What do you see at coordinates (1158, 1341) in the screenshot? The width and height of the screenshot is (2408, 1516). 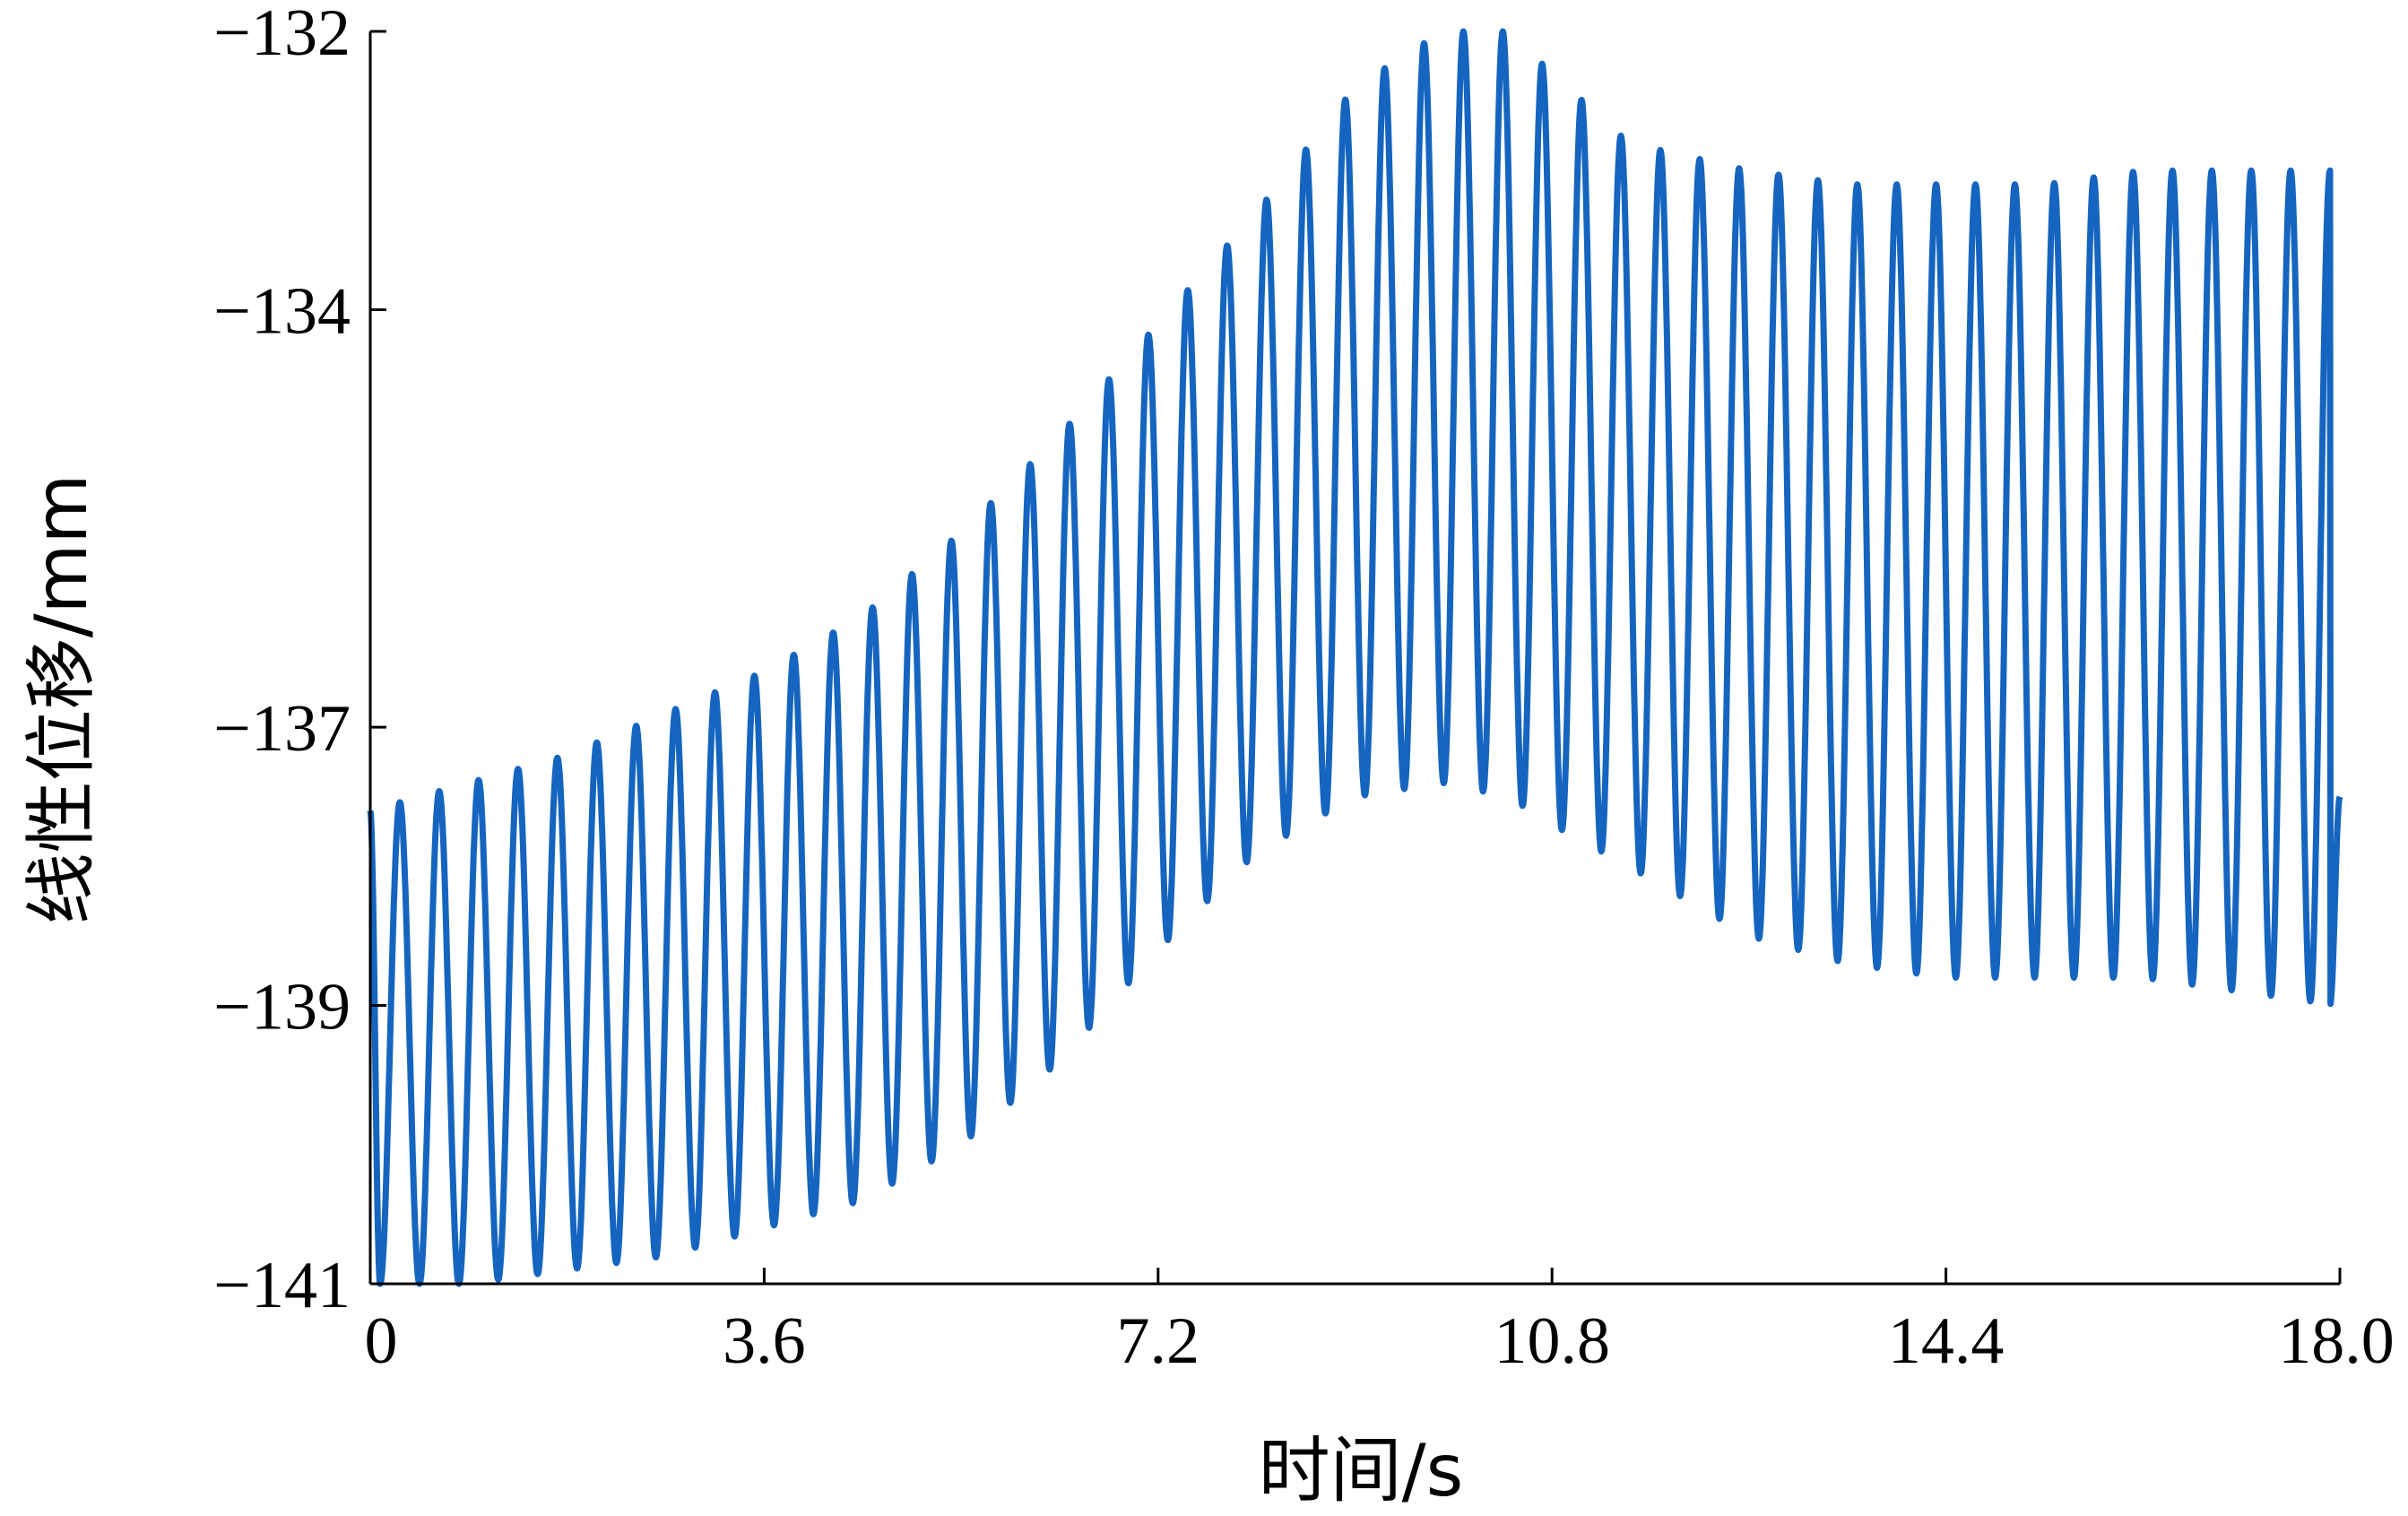 I see `x-tick-label: 7.2` at bounding box center [1158, 1341].